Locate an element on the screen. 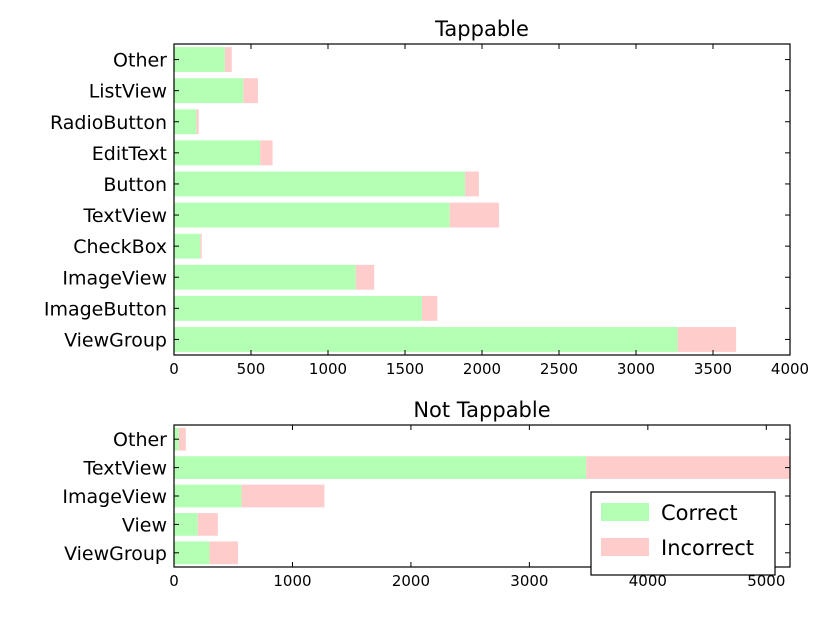 The width and height of the screenshot is (830, 623). bar-listview-correct is located at coordinates (209, 91).